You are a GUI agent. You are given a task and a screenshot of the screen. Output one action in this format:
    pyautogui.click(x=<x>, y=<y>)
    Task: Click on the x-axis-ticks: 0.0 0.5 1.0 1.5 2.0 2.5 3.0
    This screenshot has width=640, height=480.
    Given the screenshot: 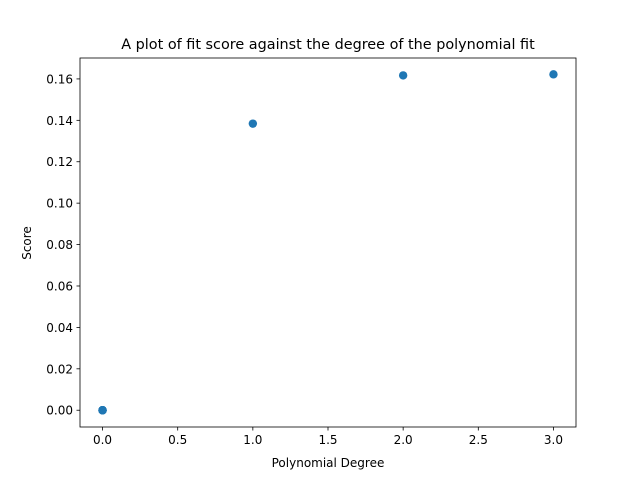 What is the action you would take?
    pyautogui.click(x=328, y=437)
    